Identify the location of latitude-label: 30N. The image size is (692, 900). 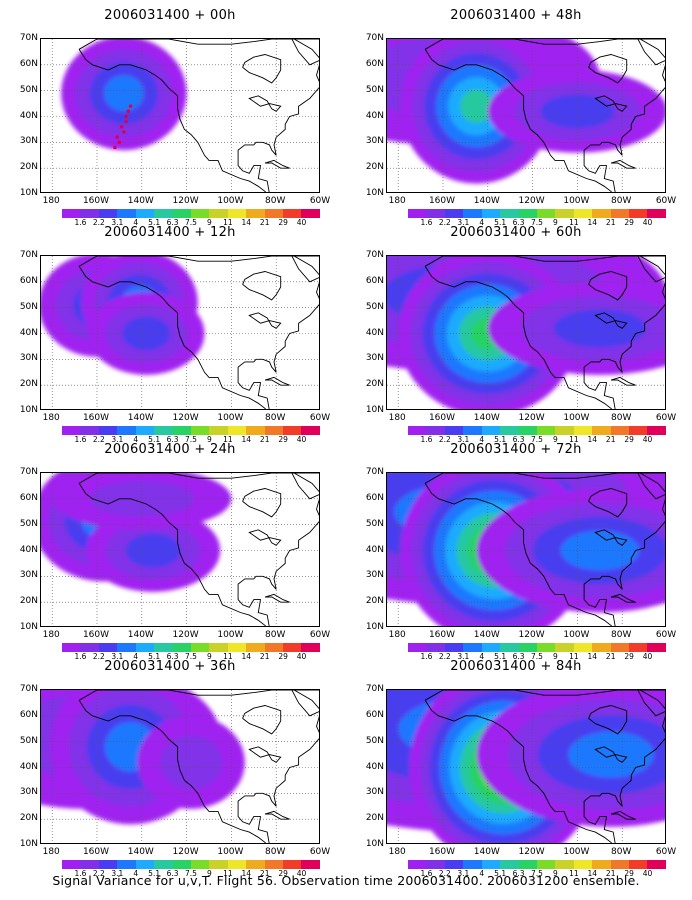
(28, 358).